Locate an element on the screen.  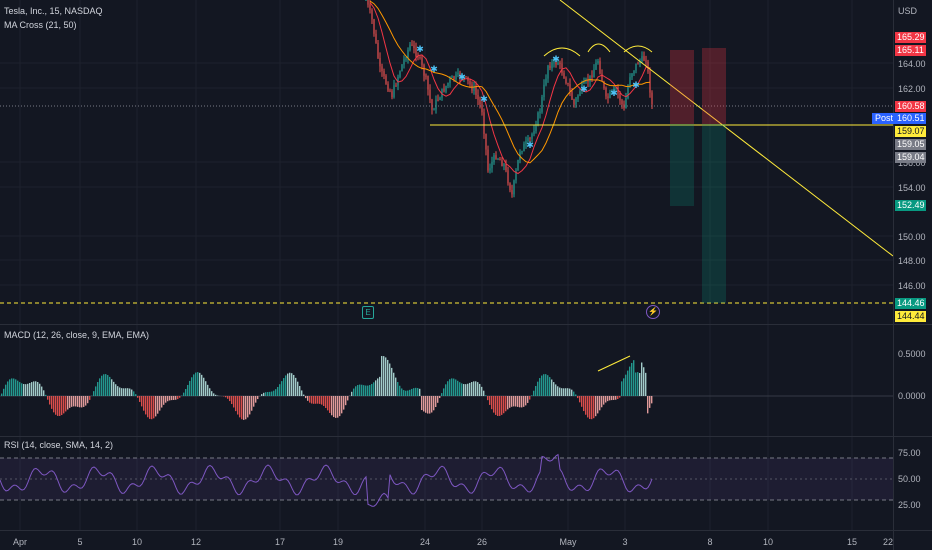
short-position-2-target-zone is located at coordinates (714, 213).